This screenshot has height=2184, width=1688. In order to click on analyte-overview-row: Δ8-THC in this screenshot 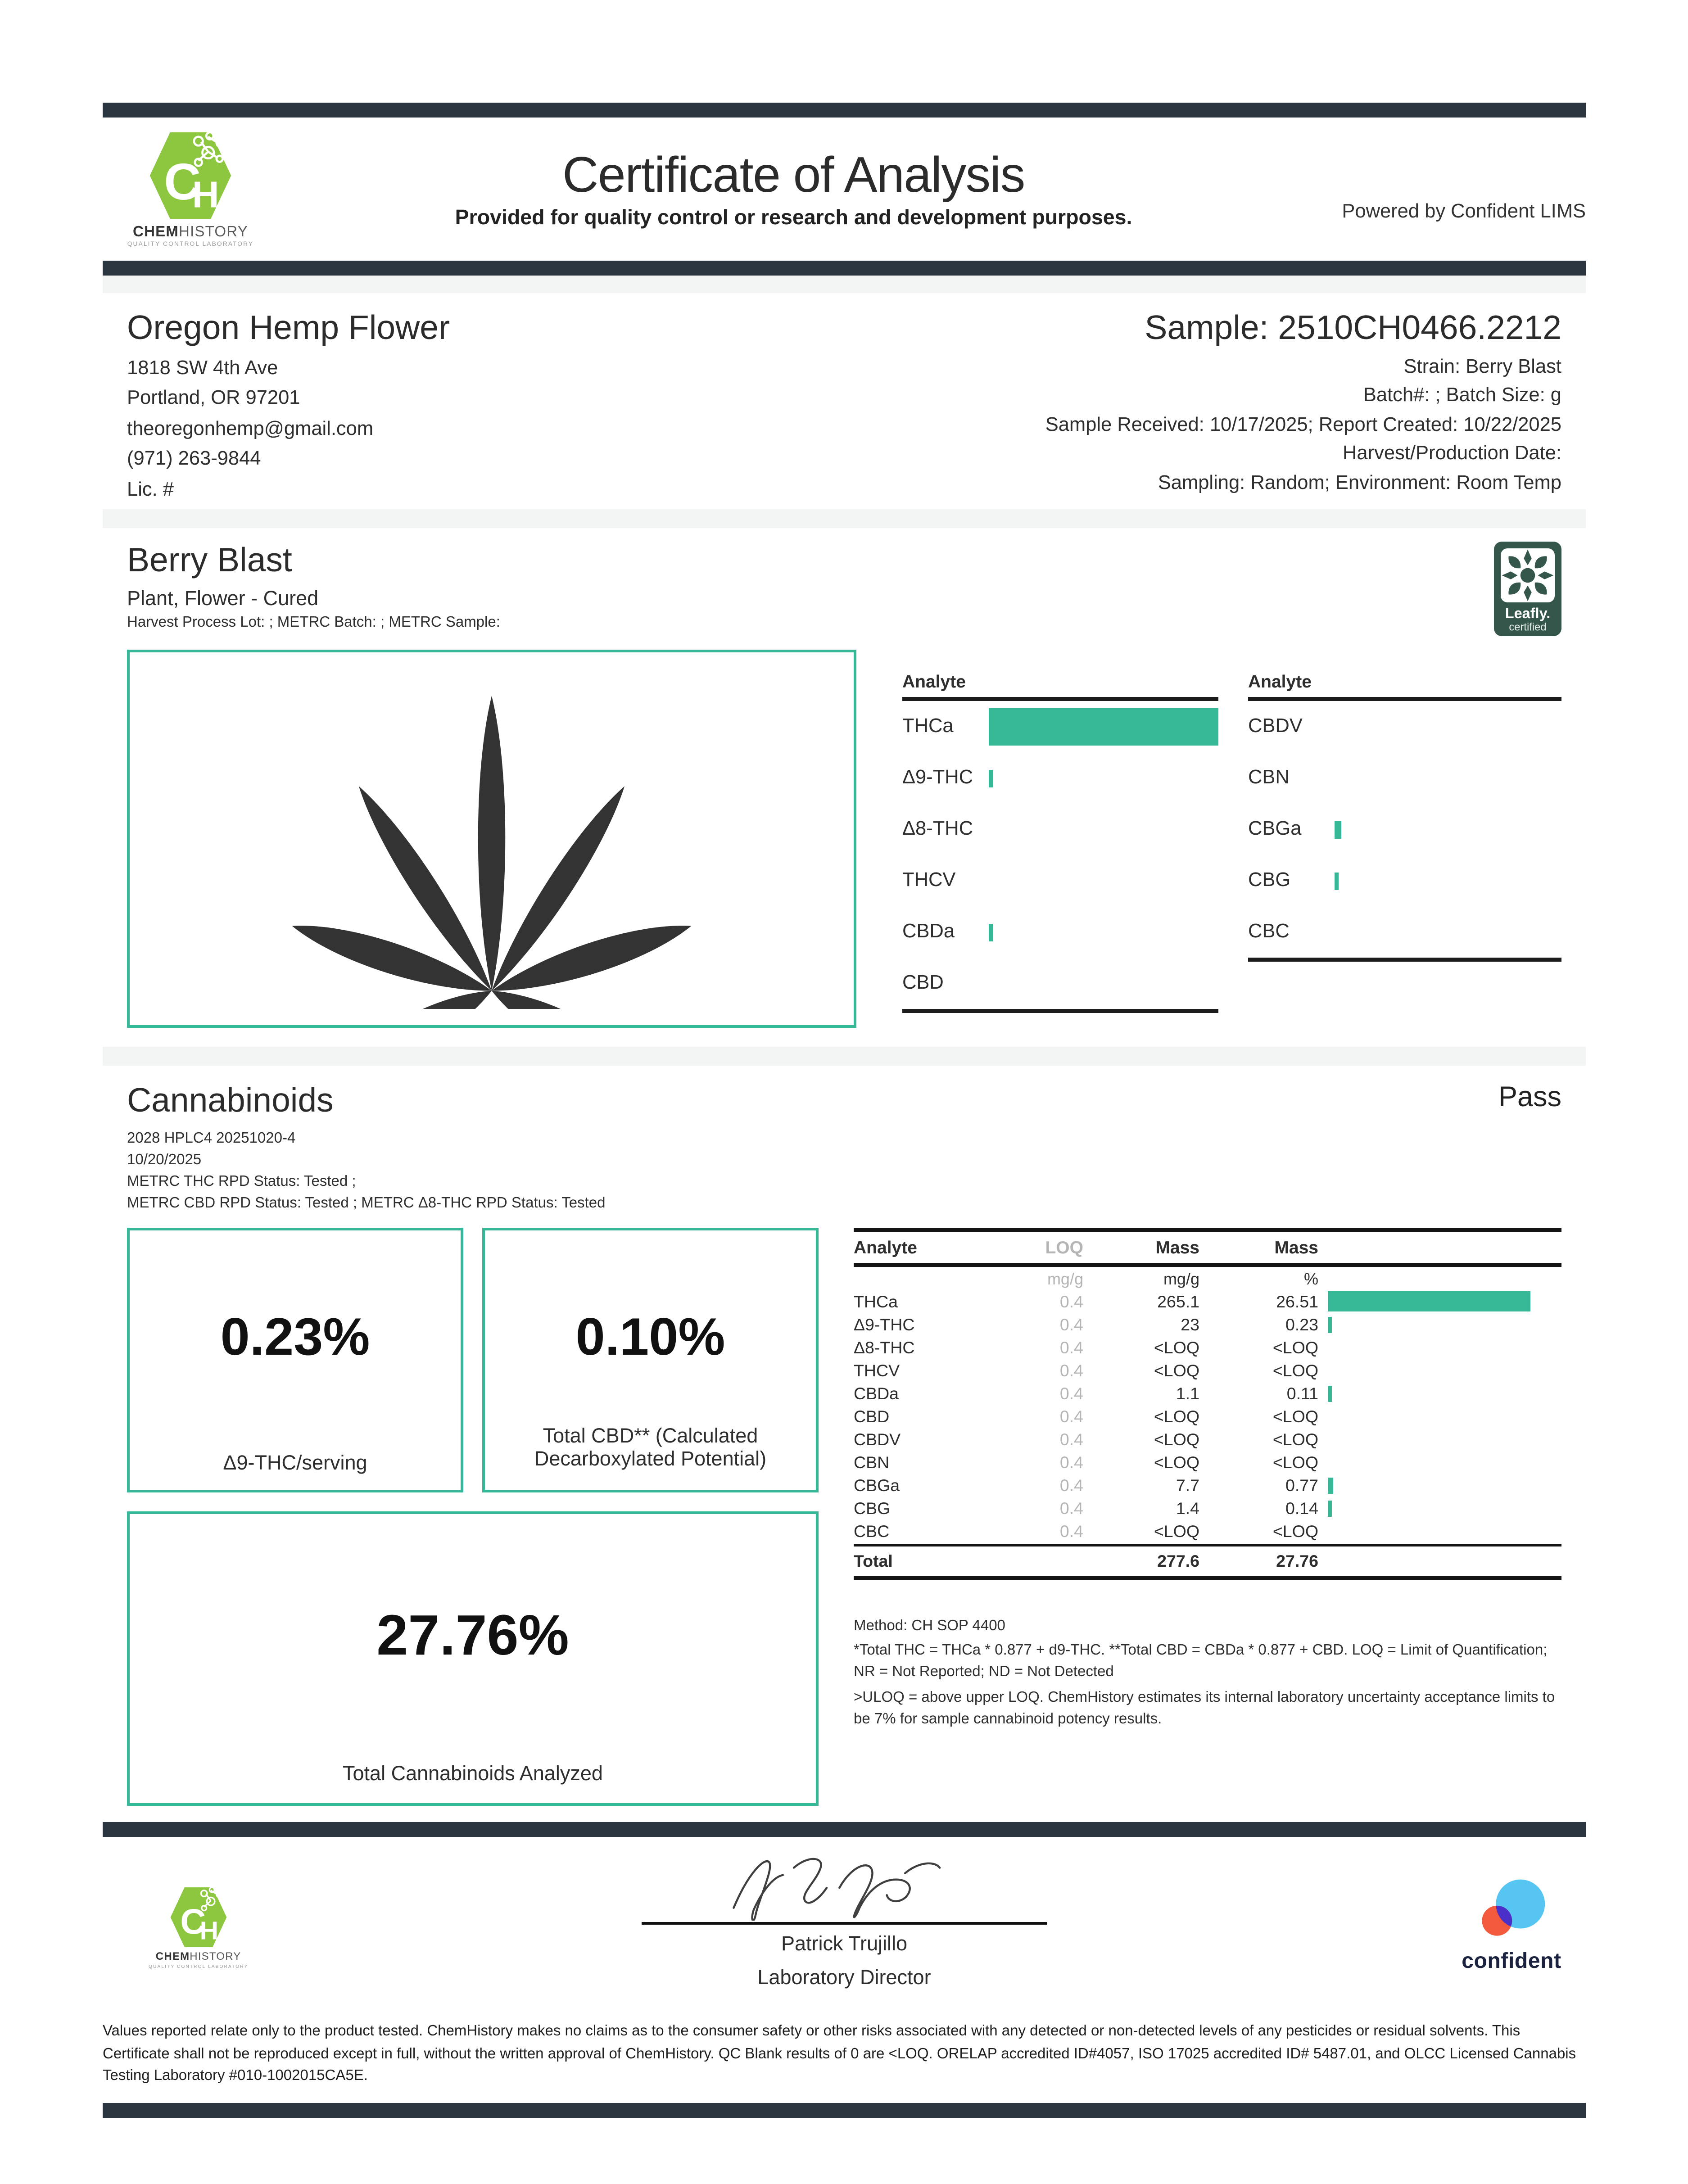, I will do `click(1060, 830)`.